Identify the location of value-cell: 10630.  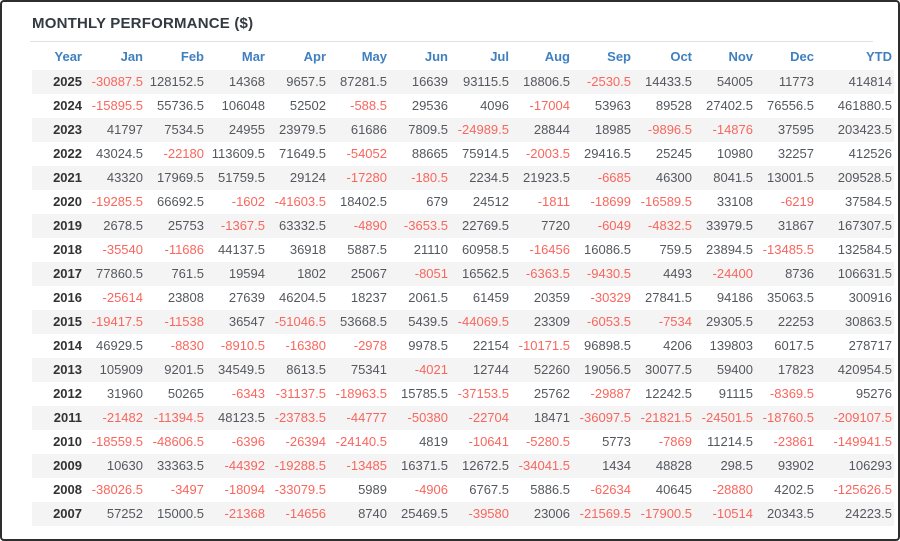
(124, 465).